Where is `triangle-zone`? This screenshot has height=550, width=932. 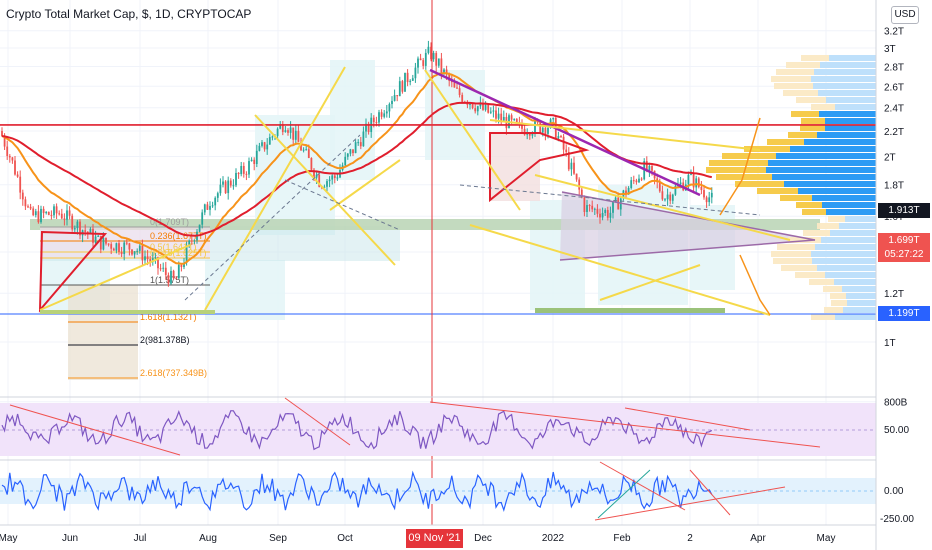 triangle-zone is located at coordinates (687, 226).